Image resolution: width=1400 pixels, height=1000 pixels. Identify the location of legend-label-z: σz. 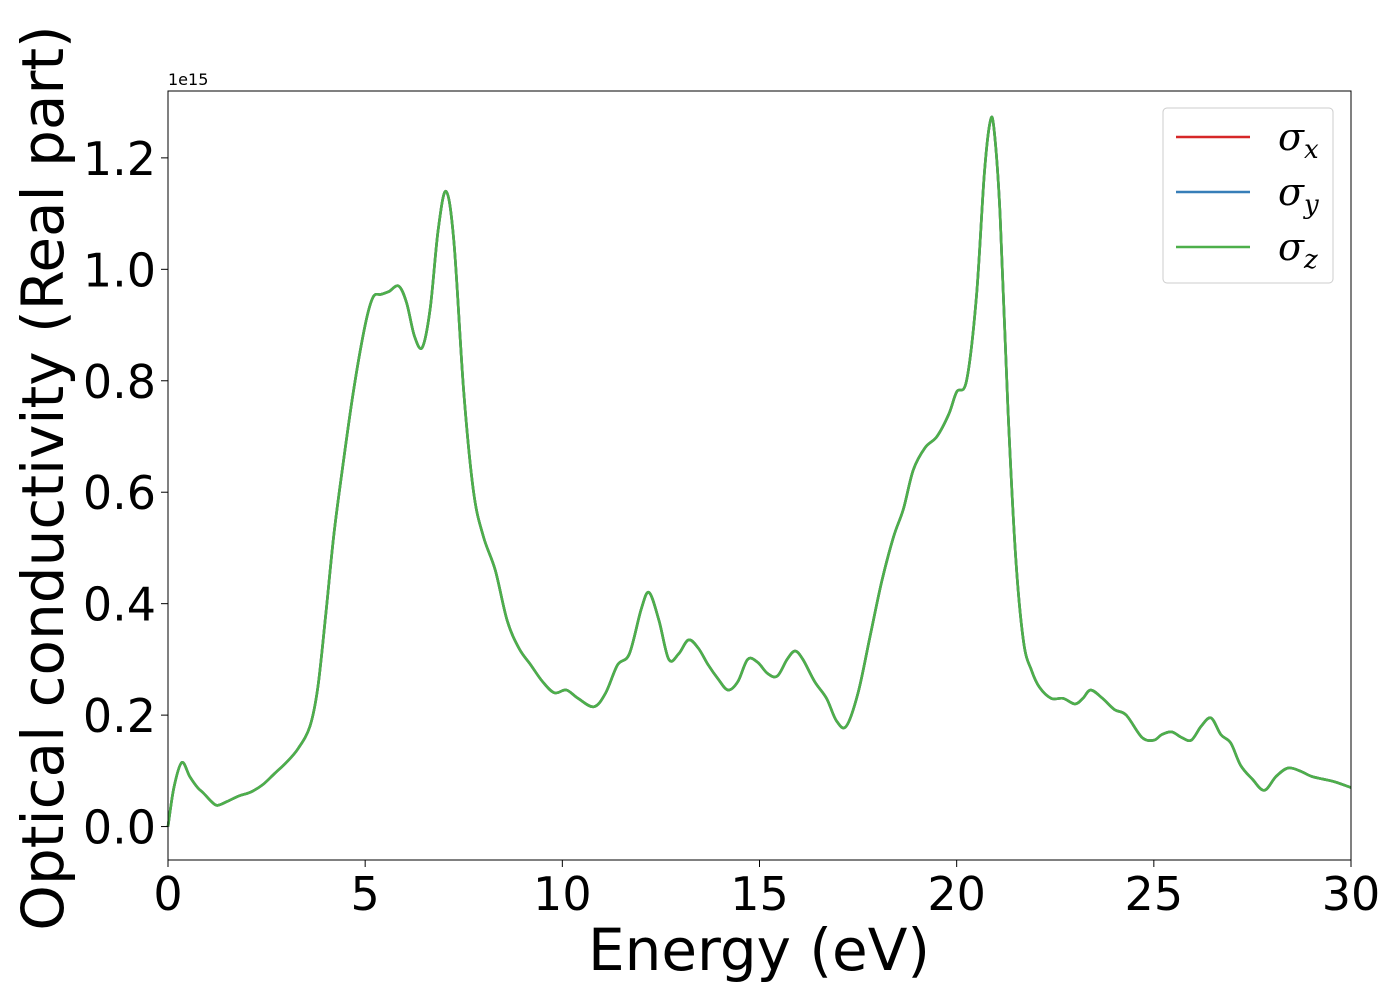
(1298, 250).